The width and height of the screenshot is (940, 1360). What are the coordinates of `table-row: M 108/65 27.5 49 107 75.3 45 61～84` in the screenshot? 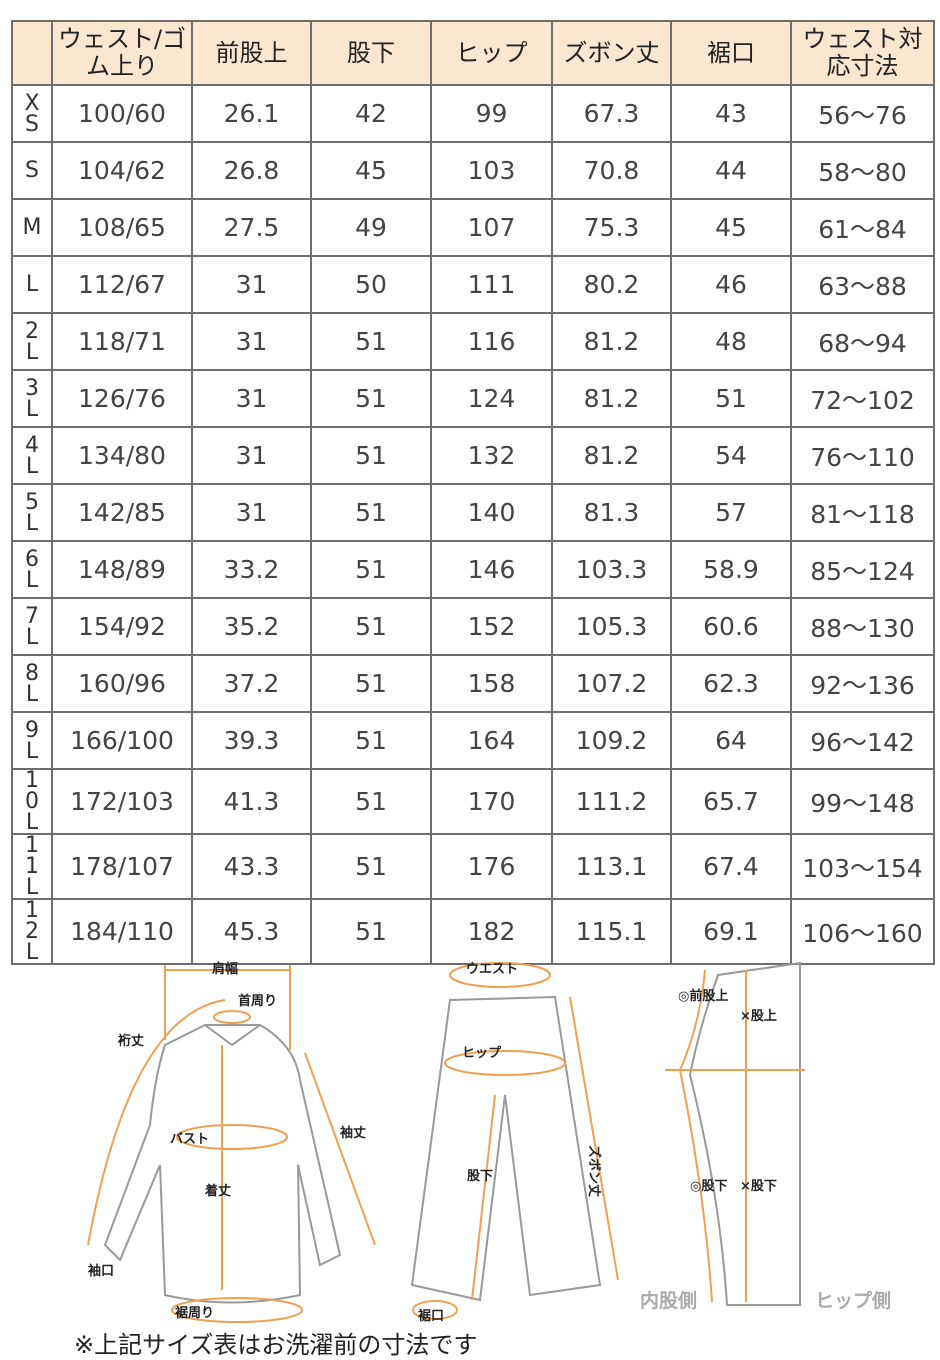 It's located at (473, 227).